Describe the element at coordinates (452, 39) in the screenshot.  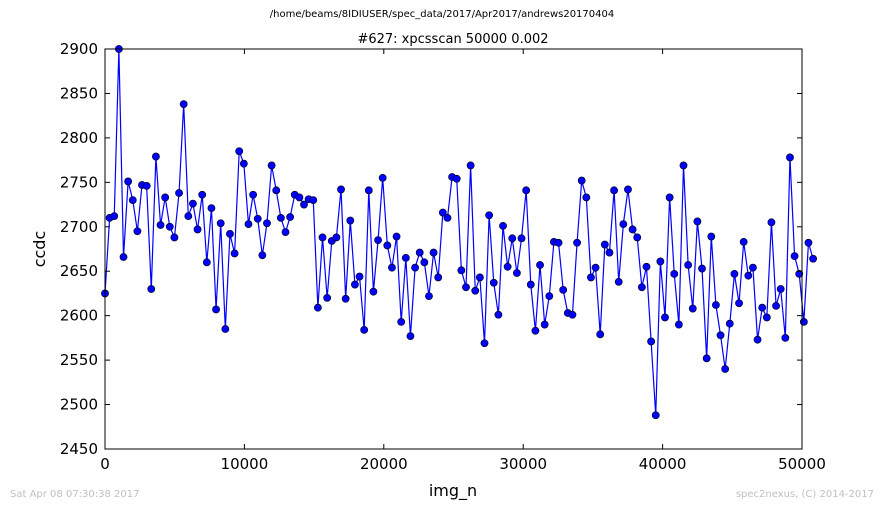
I see `chart-title: #627: xpcsscan 50000 0.002` at that location.